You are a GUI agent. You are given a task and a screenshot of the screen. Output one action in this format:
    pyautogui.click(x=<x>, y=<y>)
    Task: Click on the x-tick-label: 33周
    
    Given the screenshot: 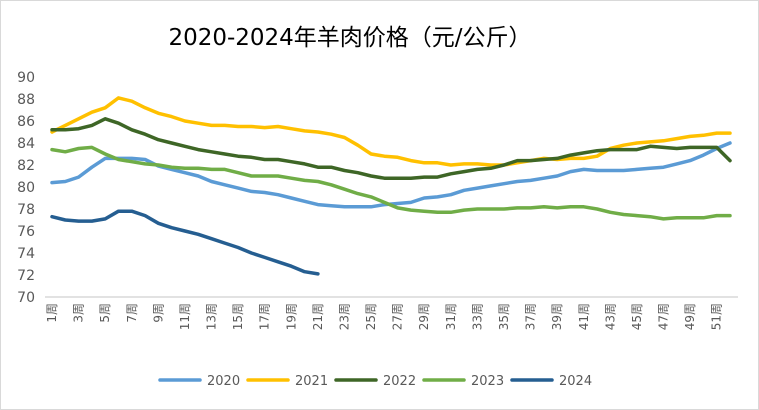 What is the action you would take?
    pyautogui.click(x=477, y=316)
    